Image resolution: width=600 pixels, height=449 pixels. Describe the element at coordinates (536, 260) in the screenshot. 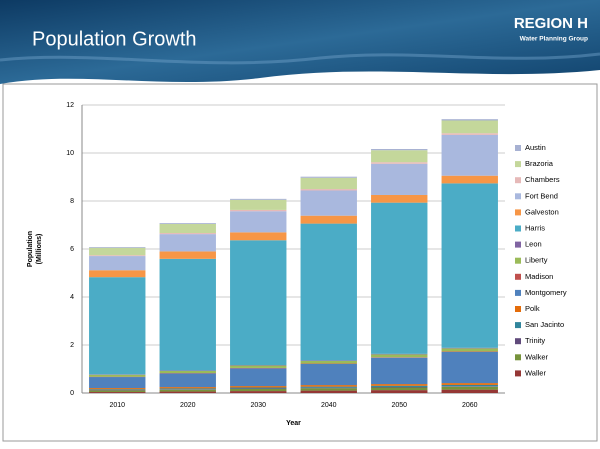

I see `legend-label: Liberty` at that location.